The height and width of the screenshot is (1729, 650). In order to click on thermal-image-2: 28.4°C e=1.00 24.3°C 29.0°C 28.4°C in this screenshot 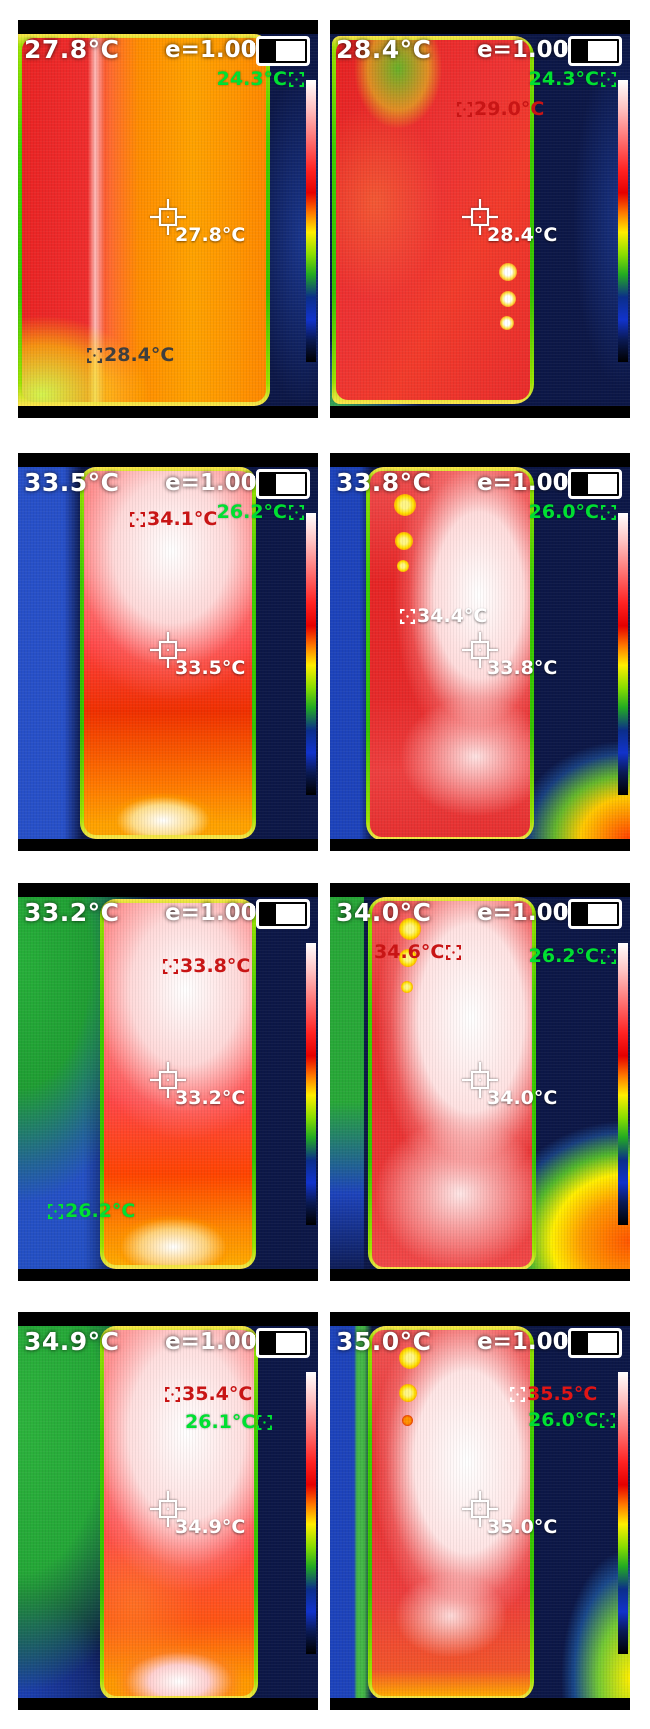, I will do `click(480, 219)`.